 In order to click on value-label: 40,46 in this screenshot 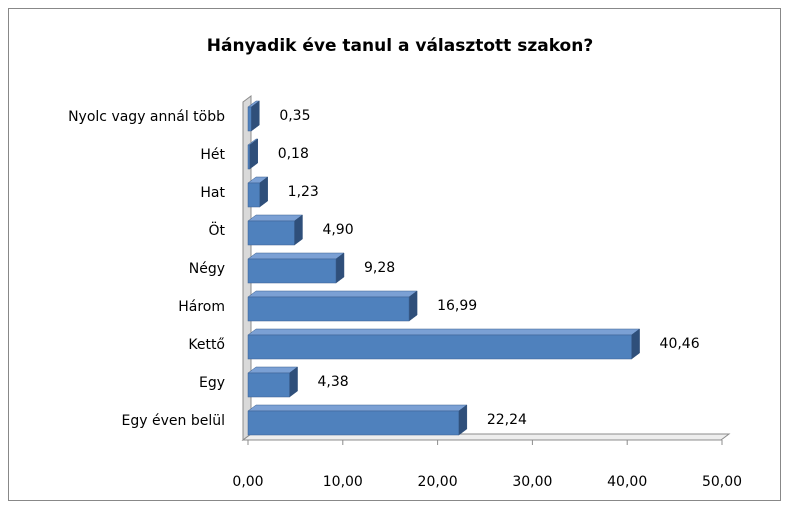, I will do `click(680, 344)`.